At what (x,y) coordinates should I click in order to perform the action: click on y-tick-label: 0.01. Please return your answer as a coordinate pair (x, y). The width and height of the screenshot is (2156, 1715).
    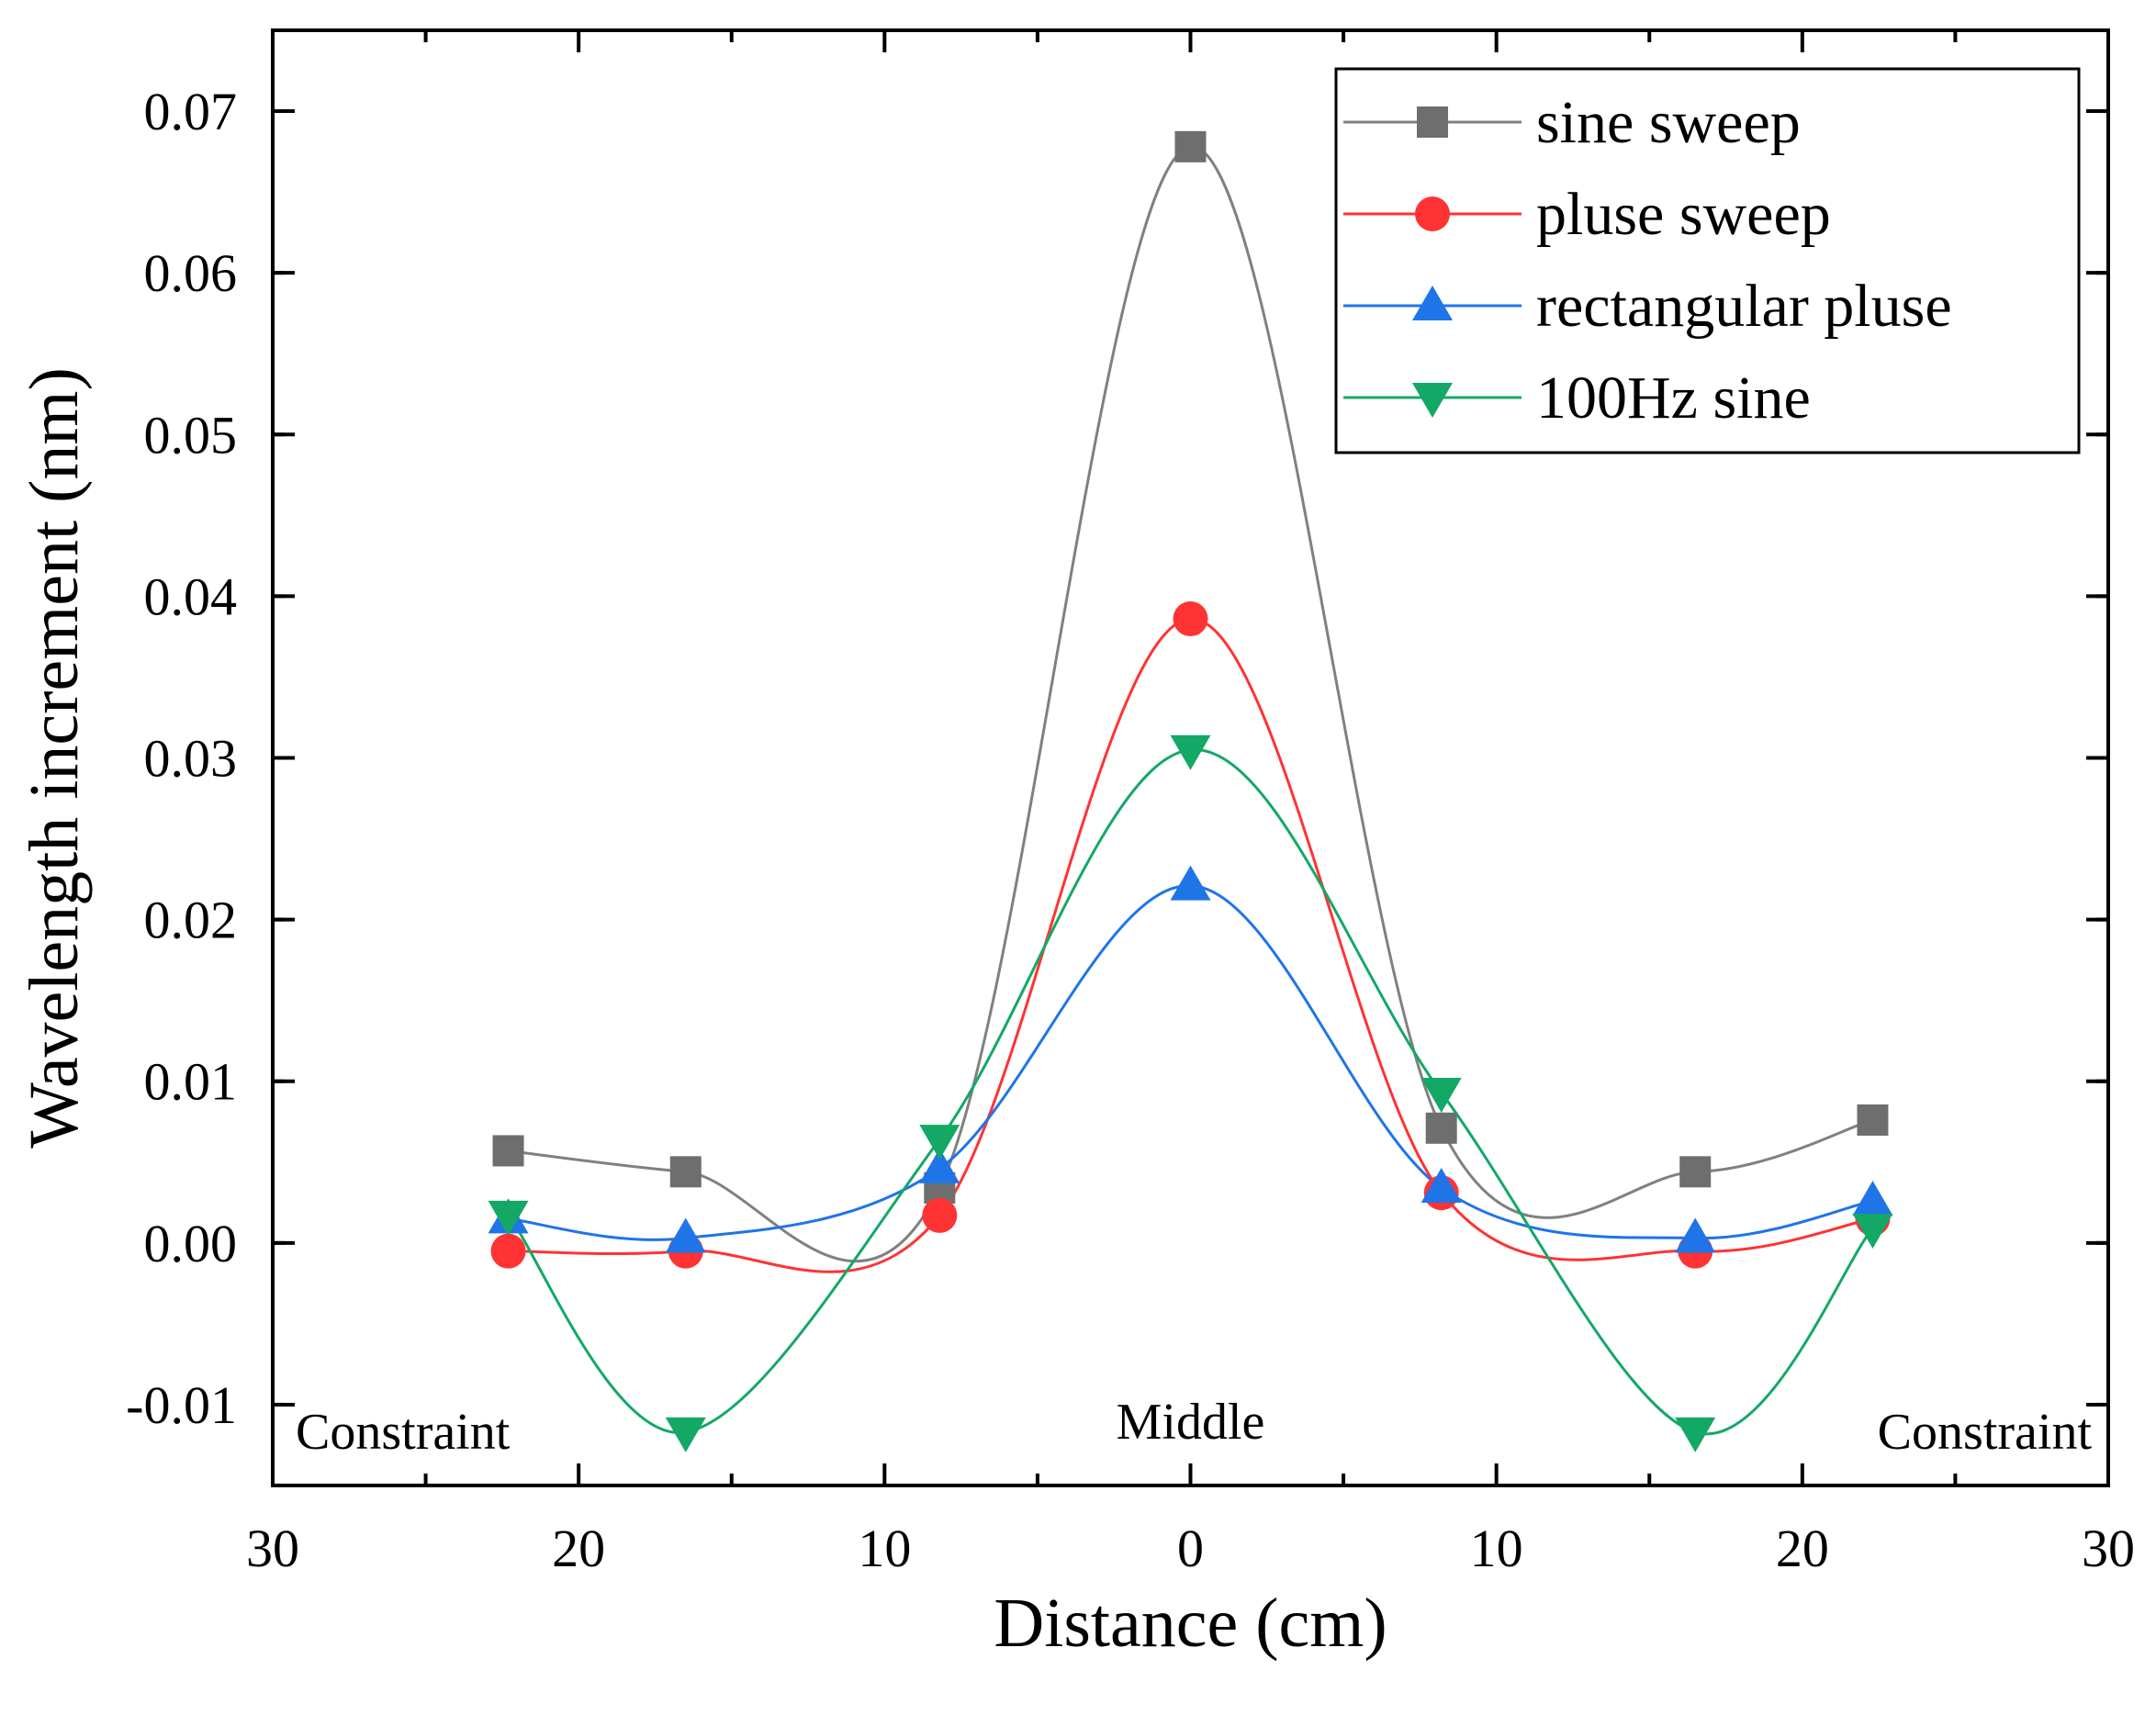
    Looking at the image, I should click on (191, 1082).